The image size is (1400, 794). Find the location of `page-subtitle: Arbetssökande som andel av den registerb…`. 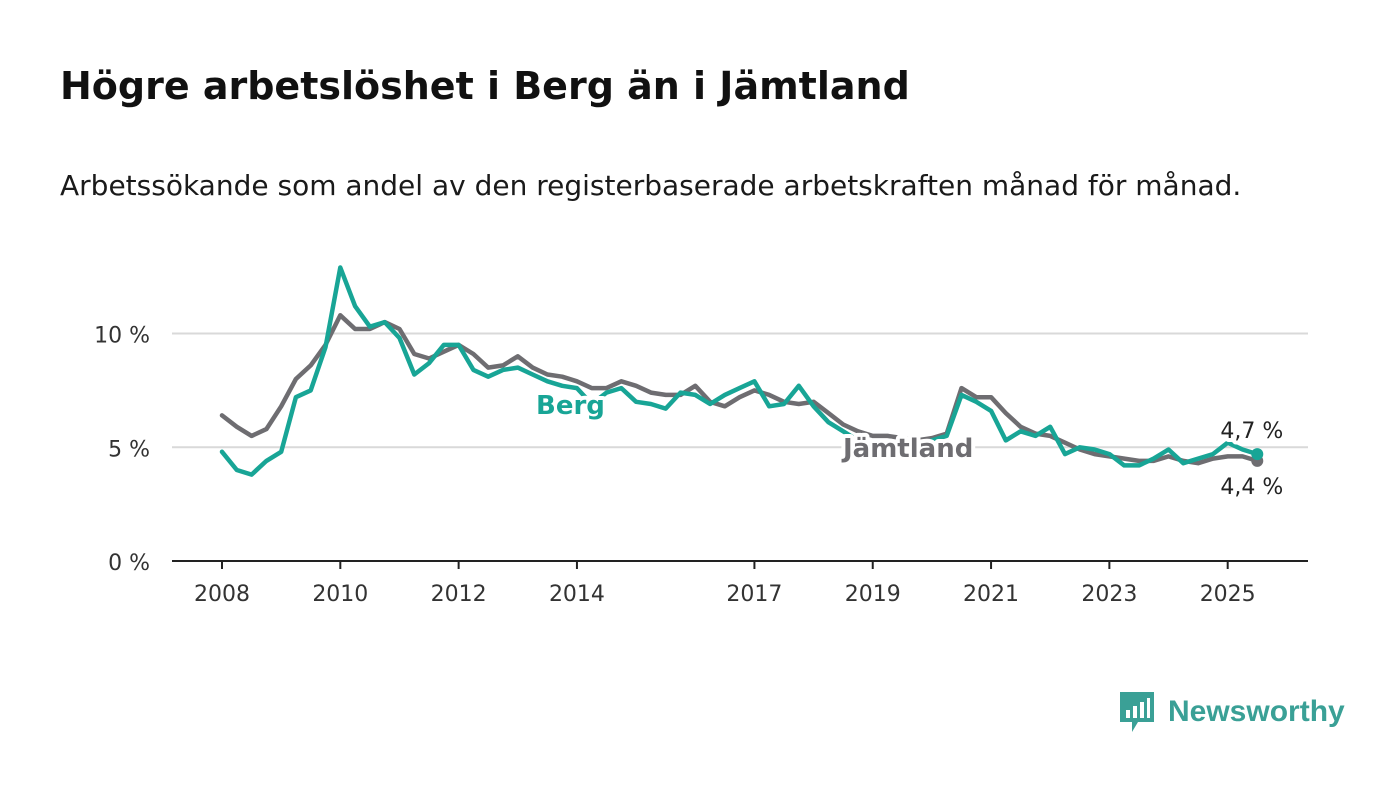

page-subtitle: Arbetssökande som andel av den registerb… is located at coordinates (651, 185).